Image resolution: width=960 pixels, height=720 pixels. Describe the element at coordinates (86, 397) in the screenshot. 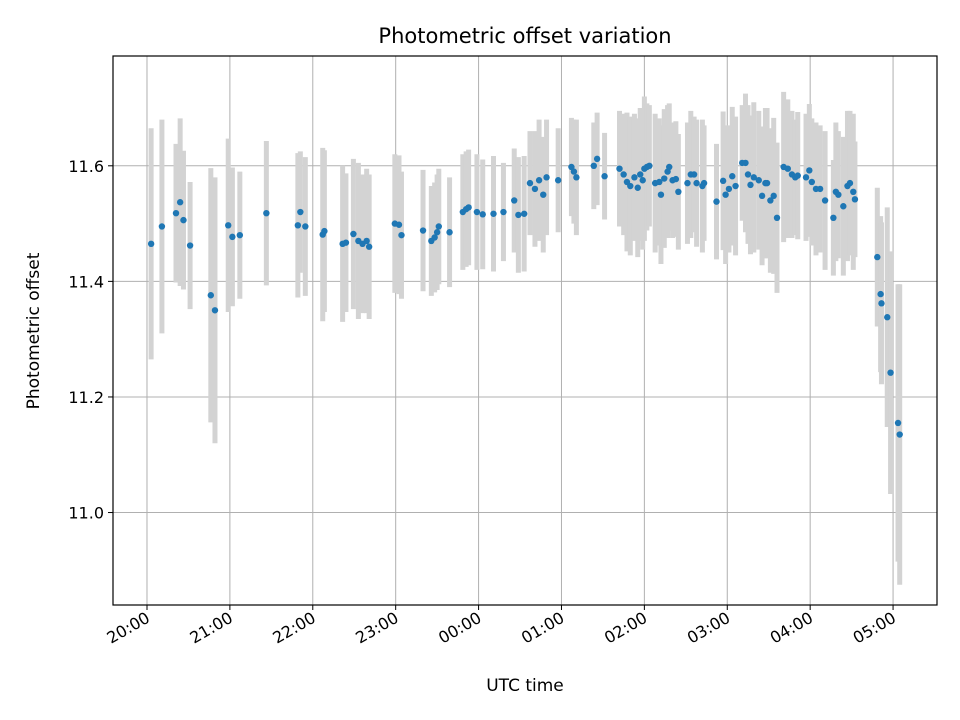

I see `y-tick-label: 11.2` at that location.